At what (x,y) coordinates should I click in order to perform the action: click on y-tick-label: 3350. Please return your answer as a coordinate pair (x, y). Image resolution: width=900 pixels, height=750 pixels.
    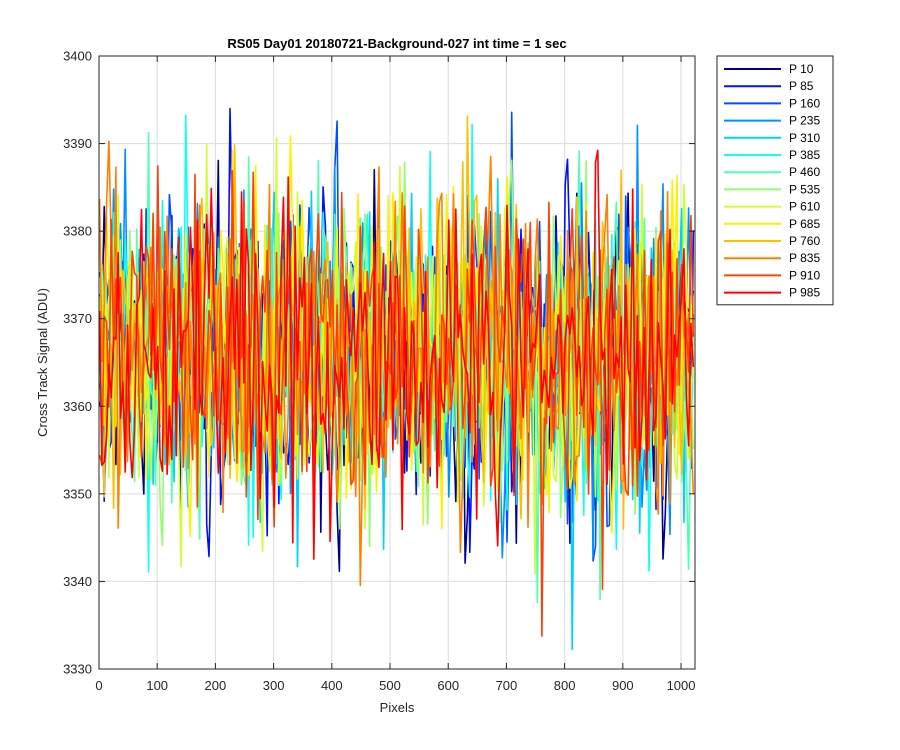
    Looking at the image, I should click on (77, 493).